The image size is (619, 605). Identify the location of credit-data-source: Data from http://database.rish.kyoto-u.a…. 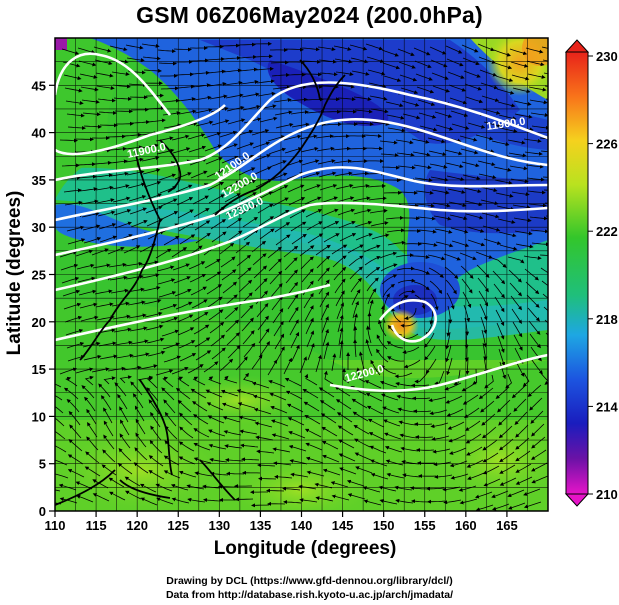
(309, 595).